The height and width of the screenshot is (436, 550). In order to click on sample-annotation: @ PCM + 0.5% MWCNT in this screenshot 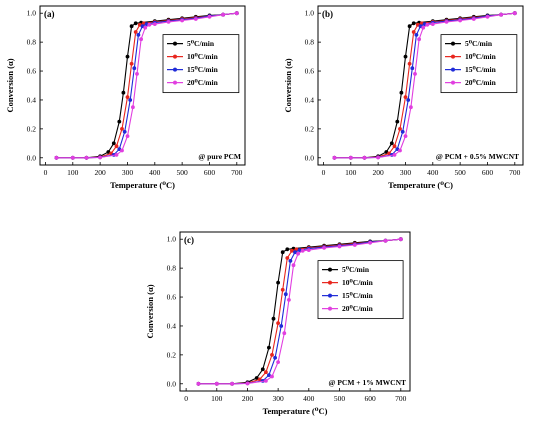, I will do `click(477, 156)`.